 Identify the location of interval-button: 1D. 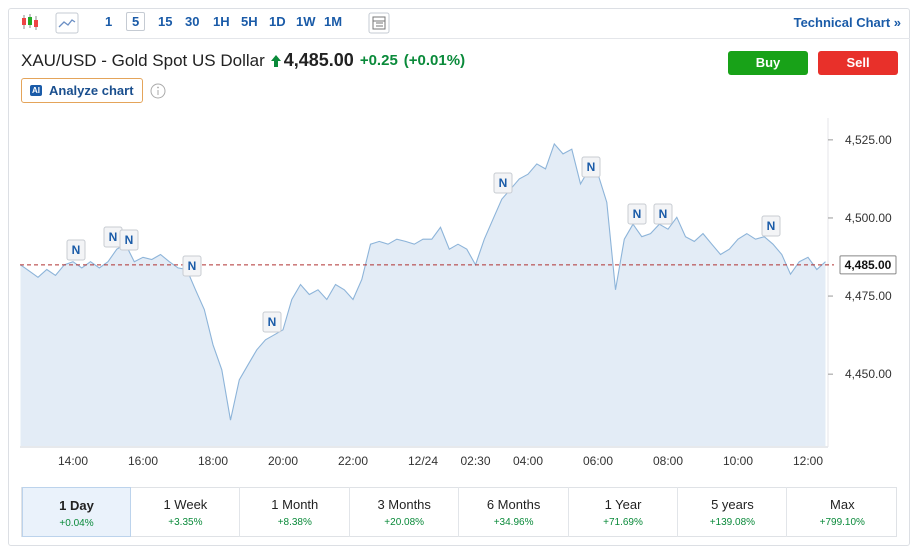
(277, 21).